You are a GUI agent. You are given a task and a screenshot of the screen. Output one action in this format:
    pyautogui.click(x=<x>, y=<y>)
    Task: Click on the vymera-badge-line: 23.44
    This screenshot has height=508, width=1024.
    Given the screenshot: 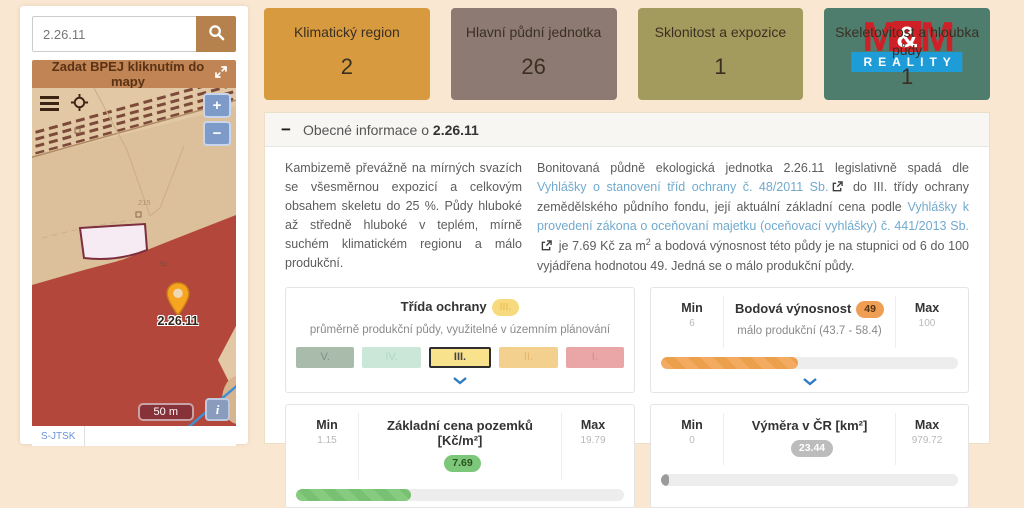 What is the action you would take?
    pyautogui.click(x=809, y=448)
    